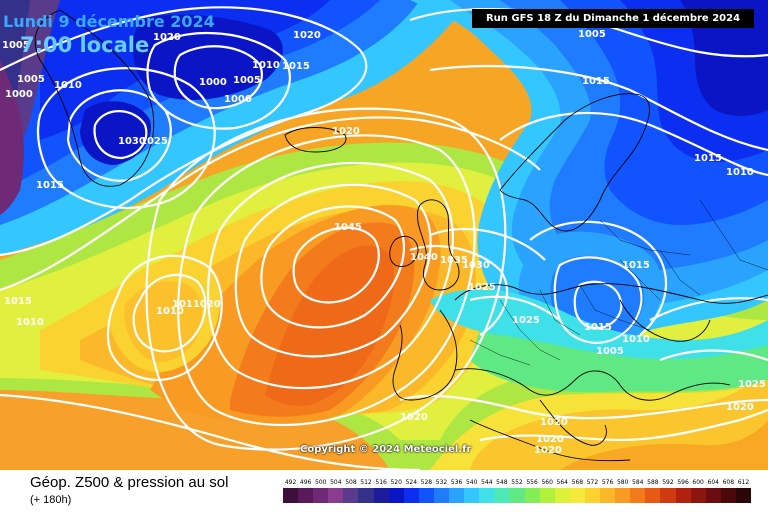 This screenshot has height=512, width=768. Describe the element at coordinates (532, 482) in the screenshot. I see `color-scale-tick: 556` at that location.